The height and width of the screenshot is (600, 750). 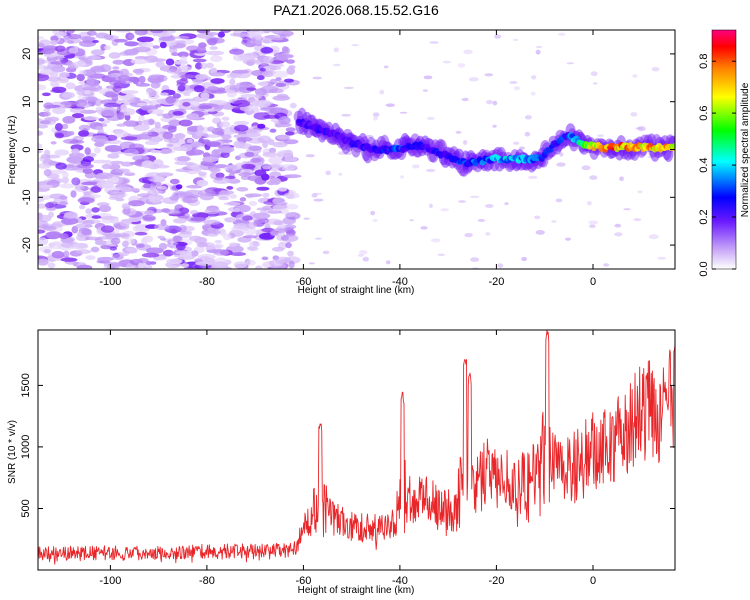 What do you see at coordinates (26, 385) in the screenshot?
I see `y-tick-label: 1500` at bounding box center [26, 385].